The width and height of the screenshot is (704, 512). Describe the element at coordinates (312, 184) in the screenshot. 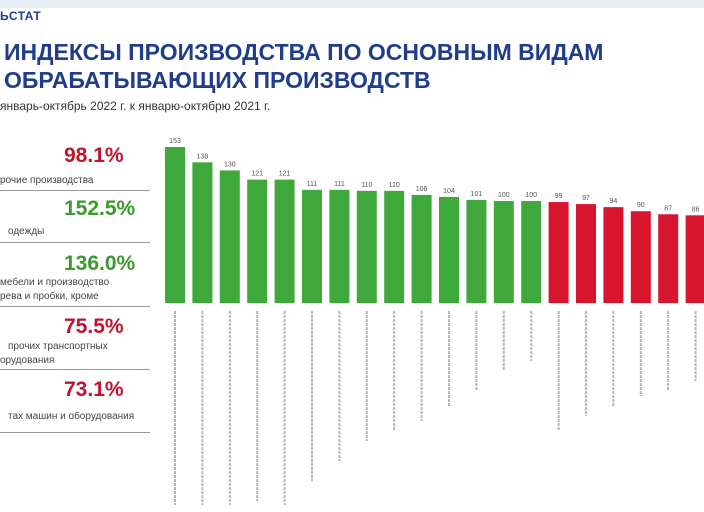

I see `data-label-5: 111` at that location.